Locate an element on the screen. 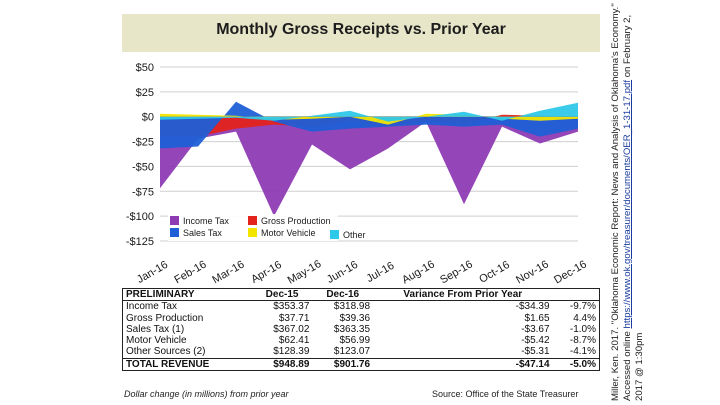  x-tick-label: Oct-16 is located at coordinates (494, 272).